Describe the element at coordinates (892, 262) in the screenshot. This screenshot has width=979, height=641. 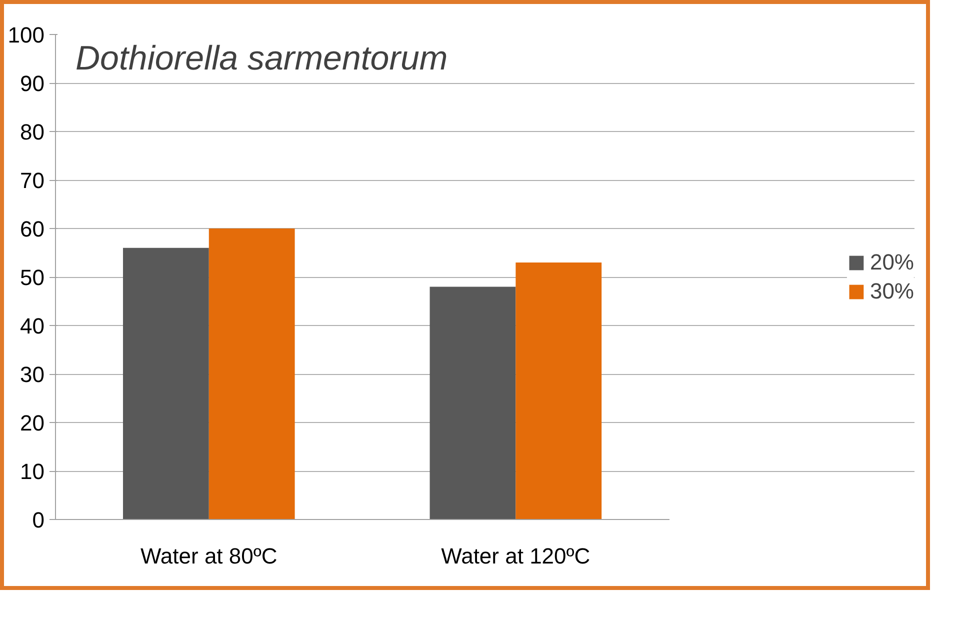
I see `legend-label: 20%` at that location.